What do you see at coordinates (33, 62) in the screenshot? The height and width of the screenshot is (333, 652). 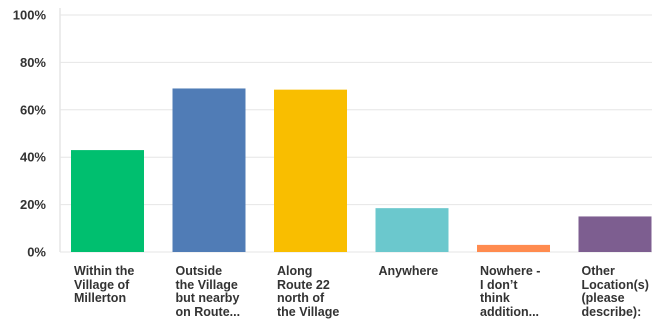 I see `y-tick-label: 80%` at bounding box center [33, 62].